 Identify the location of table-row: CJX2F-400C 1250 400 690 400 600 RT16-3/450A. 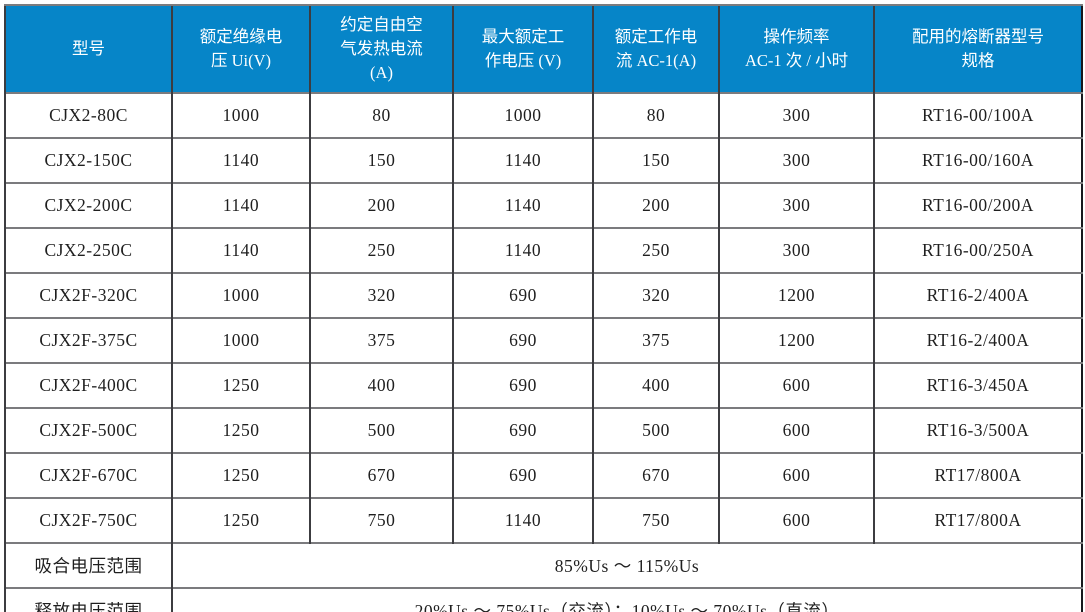
(543, 385).